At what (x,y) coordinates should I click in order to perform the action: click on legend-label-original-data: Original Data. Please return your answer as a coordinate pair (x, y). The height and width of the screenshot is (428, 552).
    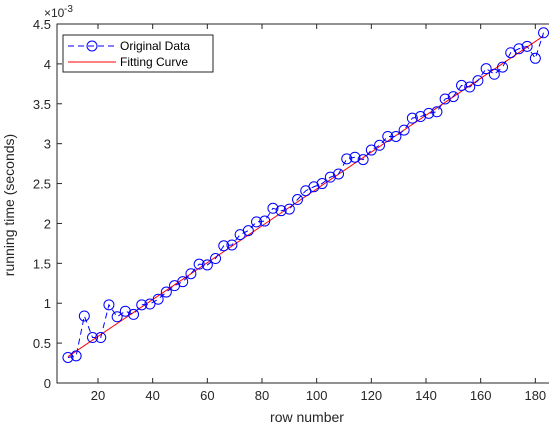
    Looking at the image, I should click on (155, 46).